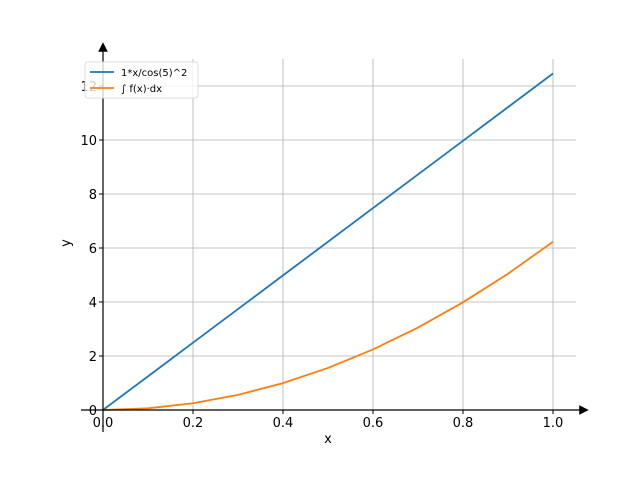  Describe the element at coordinates (93, 195) in the screenshot. I see `y-tick-label-4: 8` at that location.